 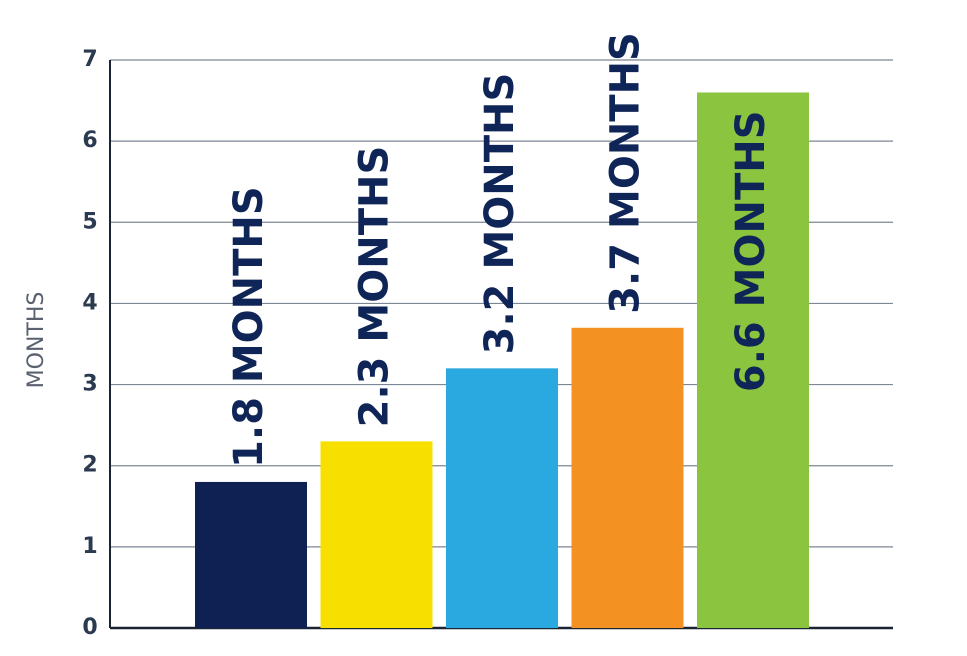 What do you see at coordinates (500, 214) in the screenshot?
I see `value-label: 3.2 MONTHS` at bounding box center [500, 214].